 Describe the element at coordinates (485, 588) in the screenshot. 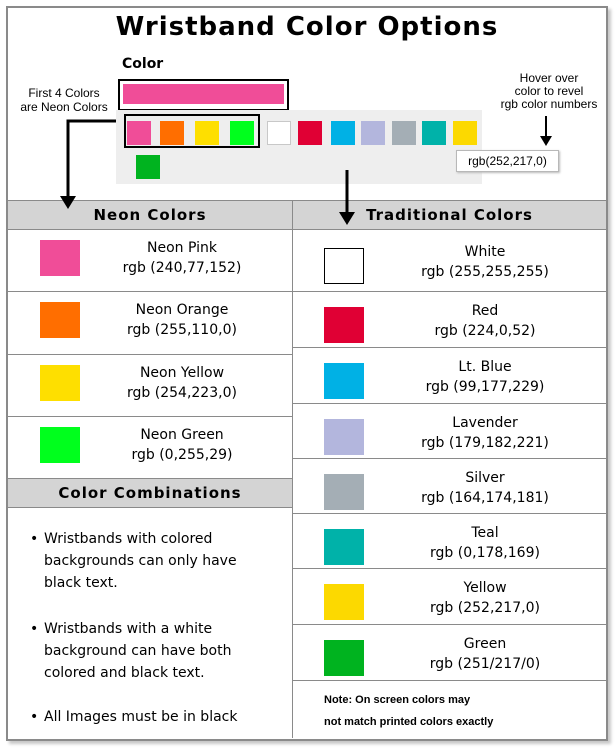

I see `color-name: Yellow` at that location.